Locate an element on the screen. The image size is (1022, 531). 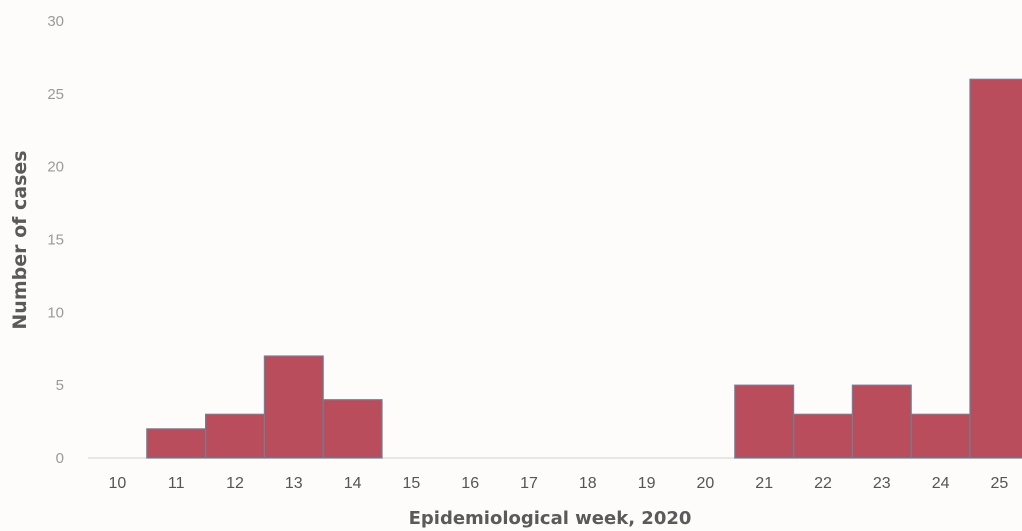
x-tick-label: 18 is located at coordinates (588, 483).